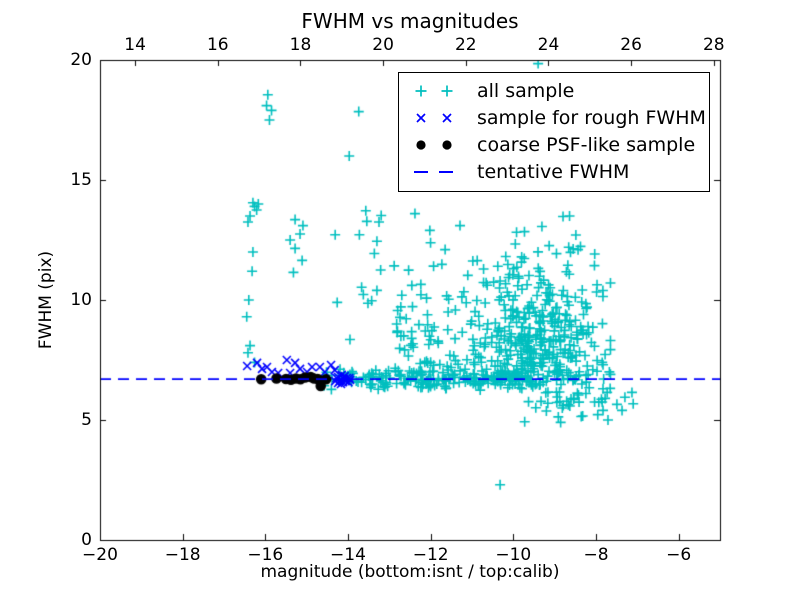 Image resolution: width=800 pixels, height=600 pixels. What do you see at coordinates (548, 45) in the screenshot?
I see `x-top-tick-label: 24` at bounding box center [548, 45].